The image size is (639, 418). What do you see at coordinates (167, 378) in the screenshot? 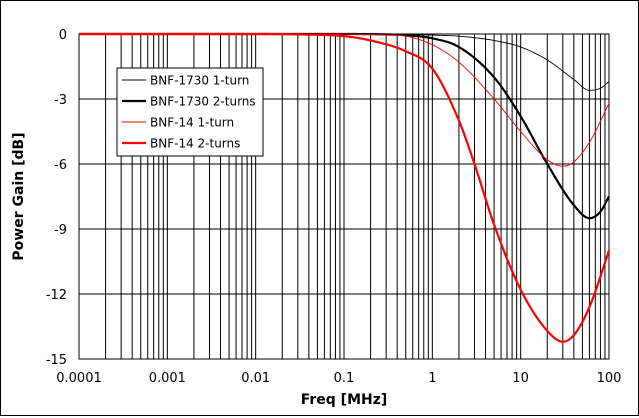
I see `x-tick-label: 0.001` at bounding box center [167, 378].